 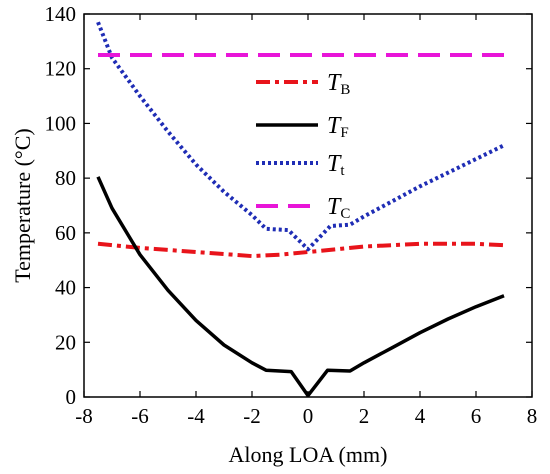 What do you see at coordinates (301, 250) in the screenshot?
I see `series-line-B` at bounding box center [301, 250].